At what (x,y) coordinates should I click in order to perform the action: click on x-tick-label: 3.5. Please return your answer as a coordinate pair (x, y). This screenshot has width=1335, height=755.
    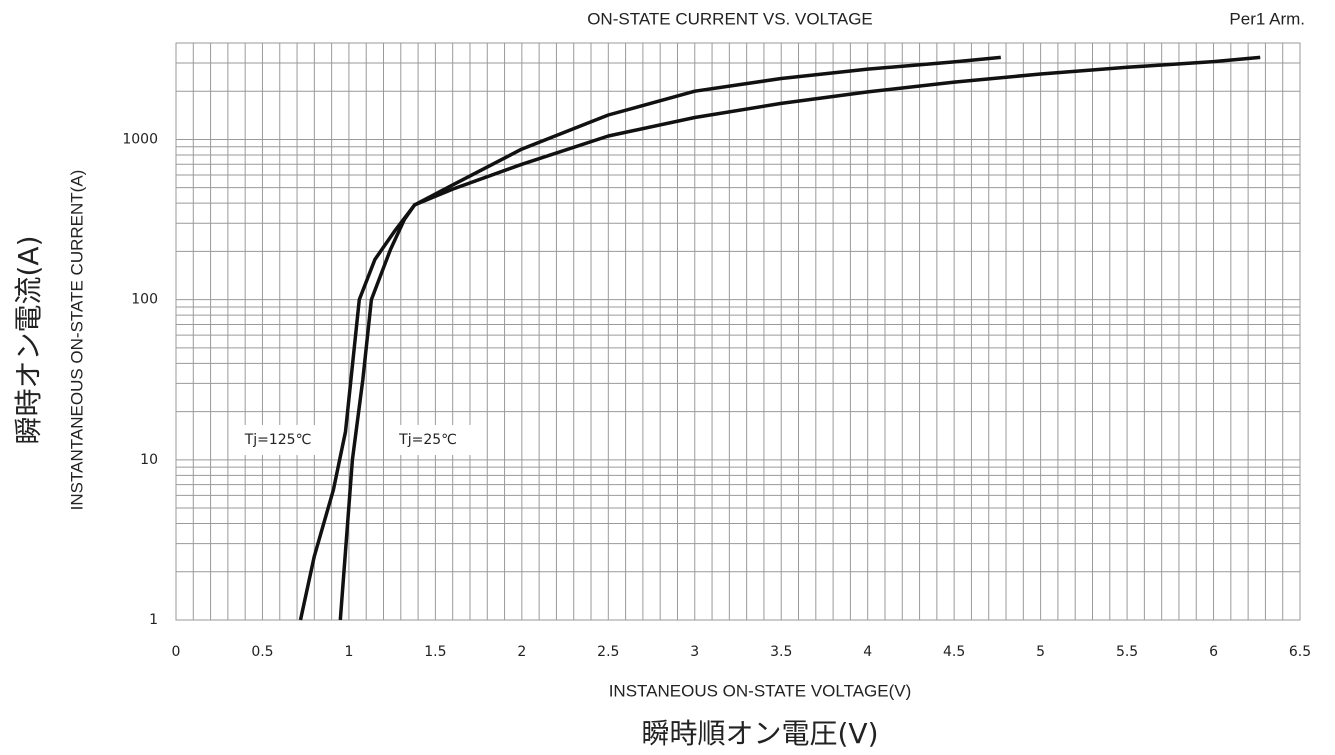
    Looking at the image, I should click on (781, 652).